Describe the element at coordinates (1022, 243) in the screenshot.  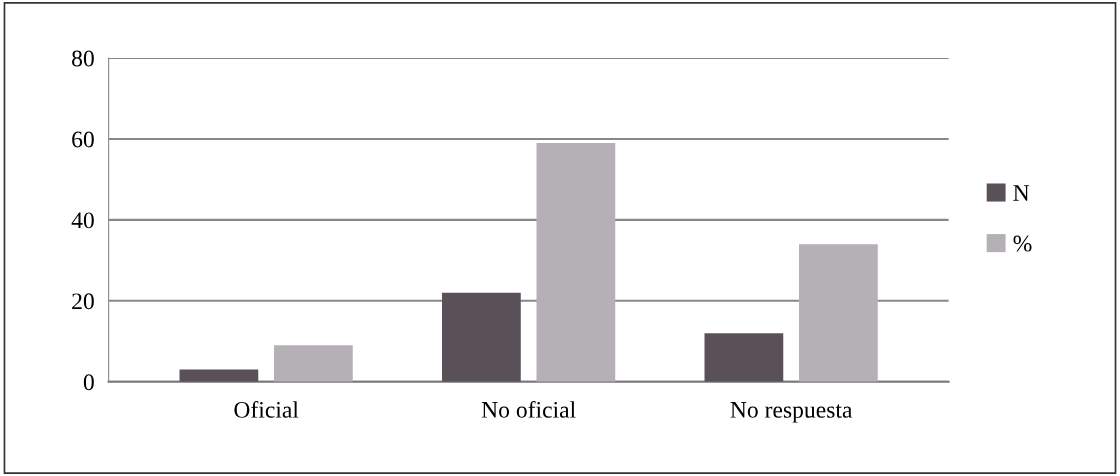
I see `legend-label: %` at that location.